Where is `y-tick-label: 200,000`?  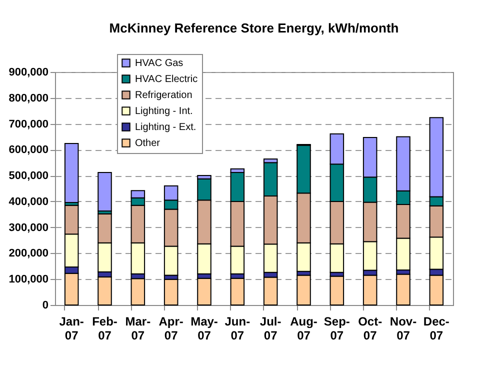 y-tick-label: 200,000 is located at coordinates (28, 254).